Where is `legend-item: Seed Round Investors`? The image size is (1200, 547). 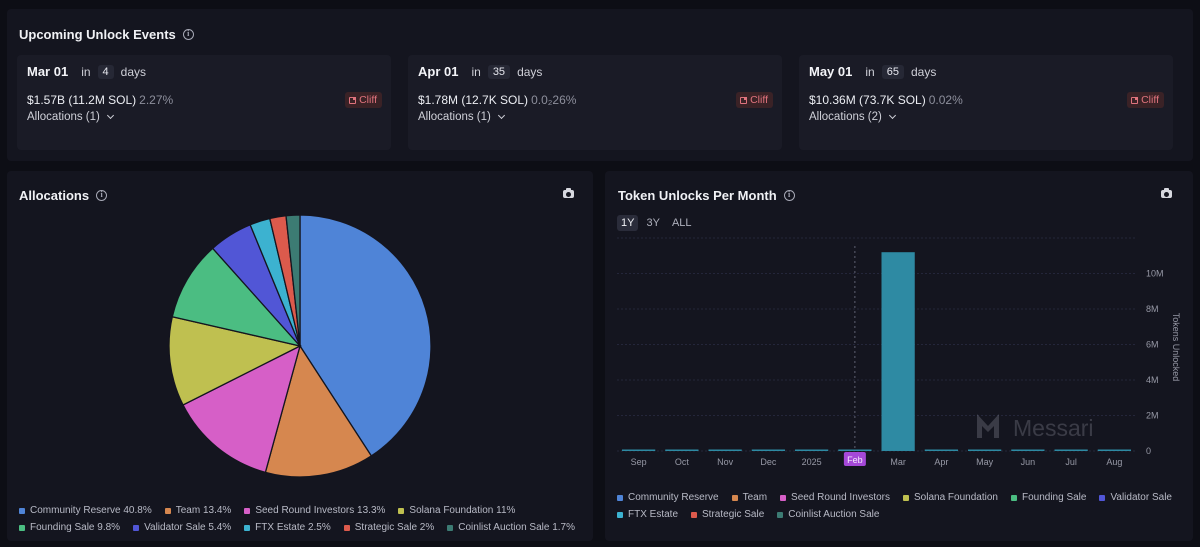 legend-item: Seed Round Investors is located at coordinates (835, 497).